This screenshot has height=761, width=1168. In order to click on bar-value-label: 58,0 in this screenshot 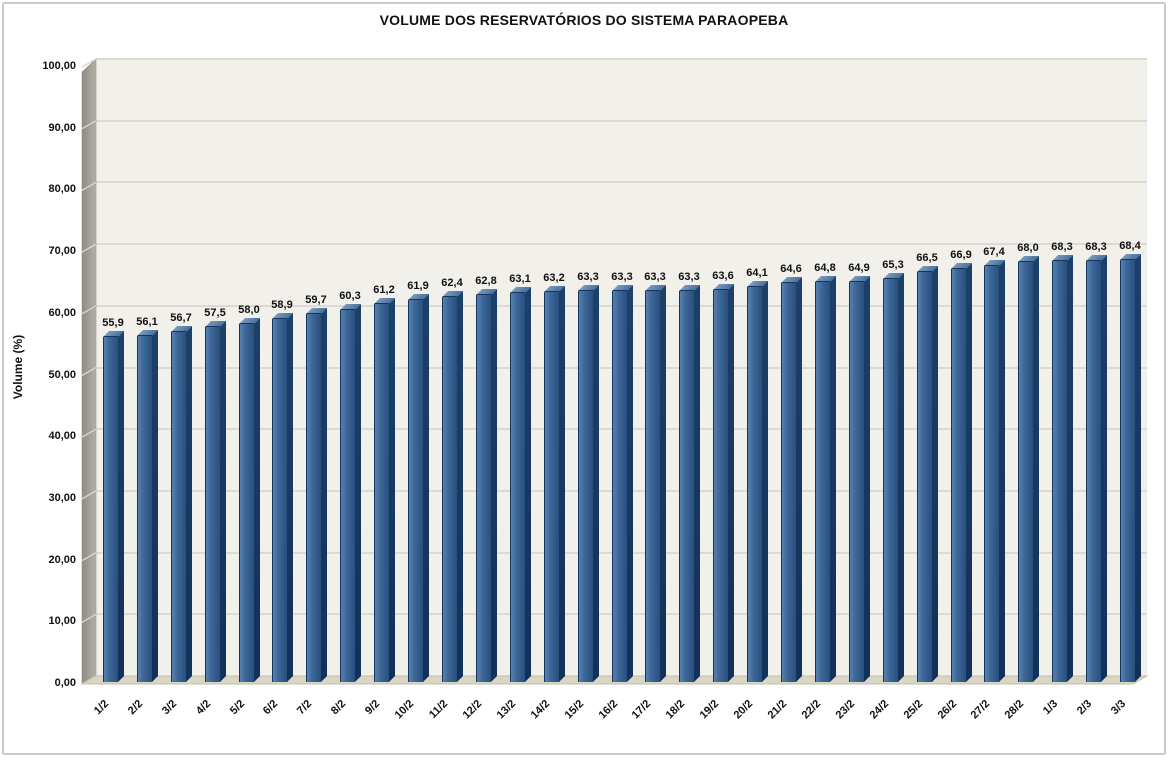, I will do `click(249, 310)`.